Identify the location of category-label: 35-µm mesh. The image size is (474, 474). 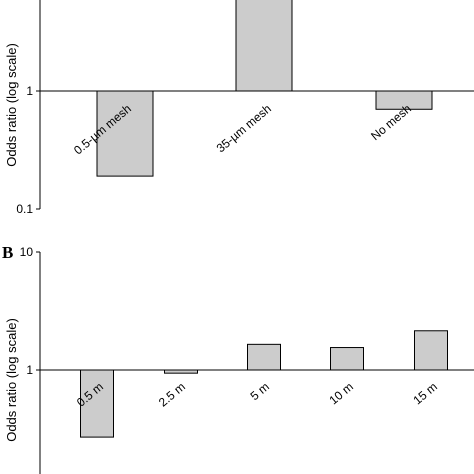
(244, 129).